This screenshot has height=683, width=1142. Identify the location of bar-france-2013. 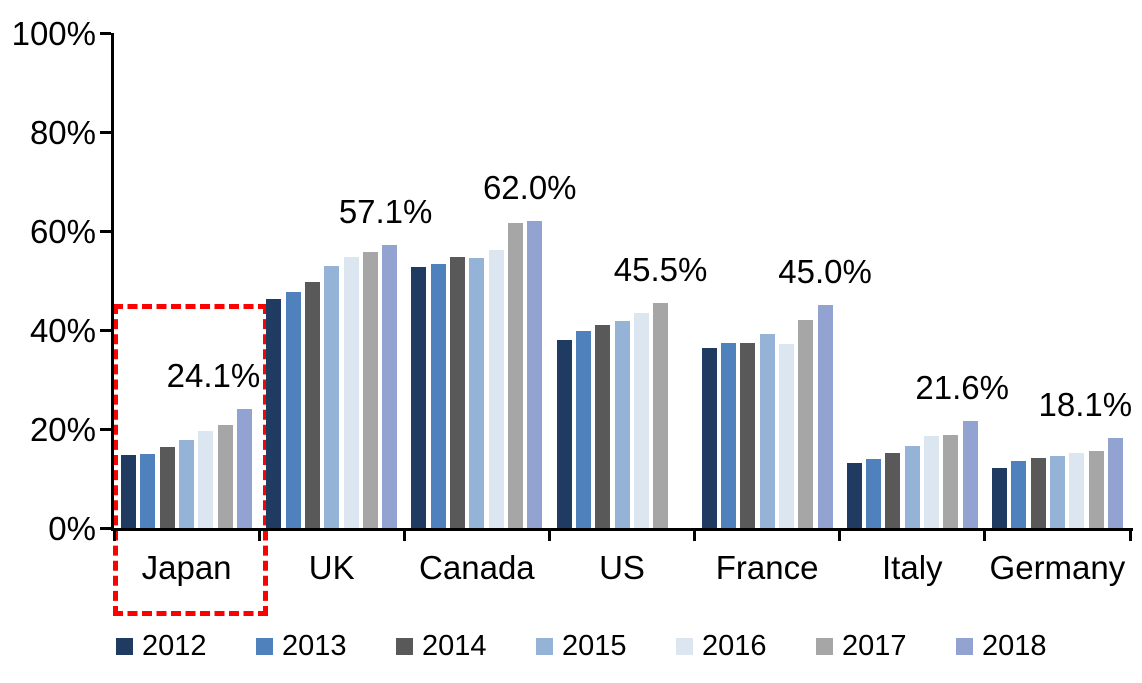
(729, 435).